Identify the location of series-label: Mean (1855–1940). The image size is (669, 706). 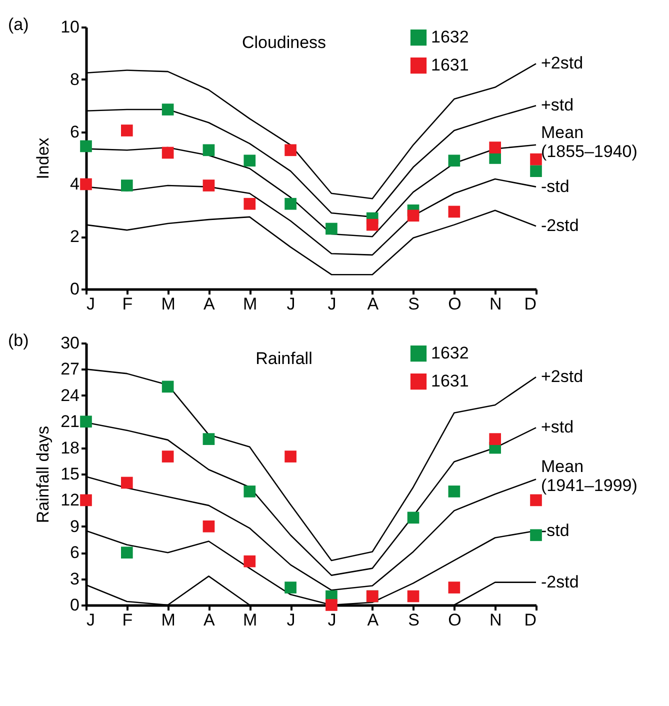
(589, 141).